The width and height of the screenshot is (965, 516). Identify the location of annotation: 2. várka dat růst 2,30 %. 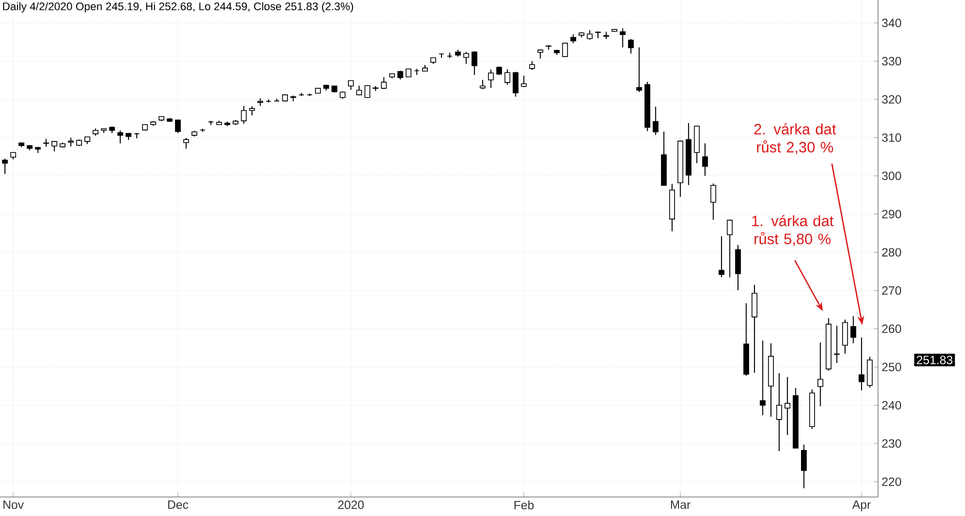
(795, 138).